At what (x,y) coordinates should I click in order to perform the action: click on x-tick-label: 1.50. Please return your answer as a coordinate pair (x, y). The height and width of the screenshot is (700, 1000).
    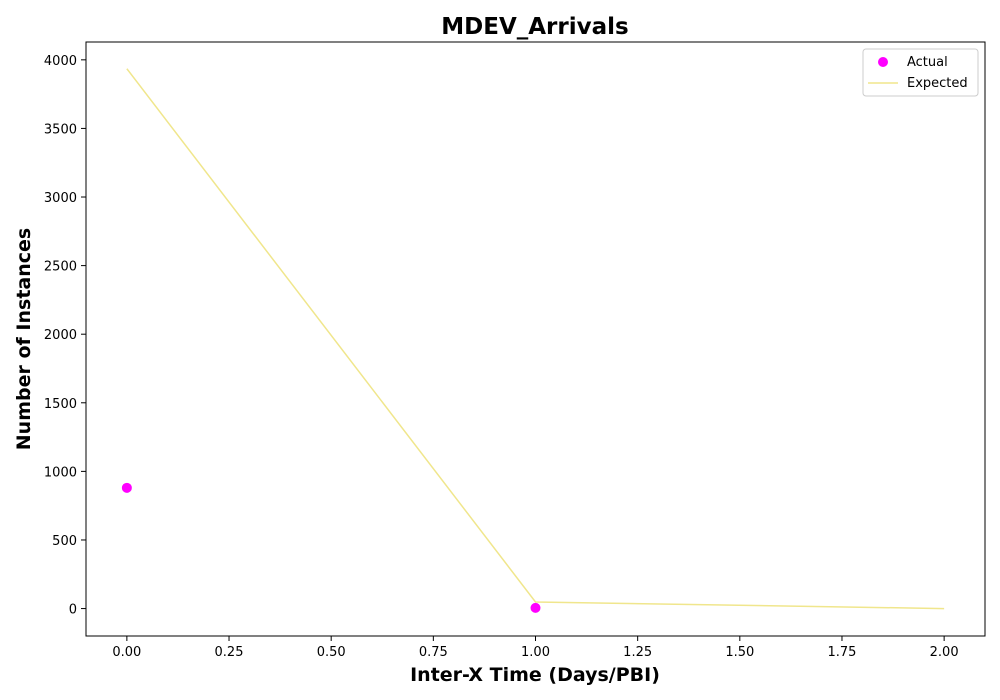
    Looking at the image, I should click on (739, 652).